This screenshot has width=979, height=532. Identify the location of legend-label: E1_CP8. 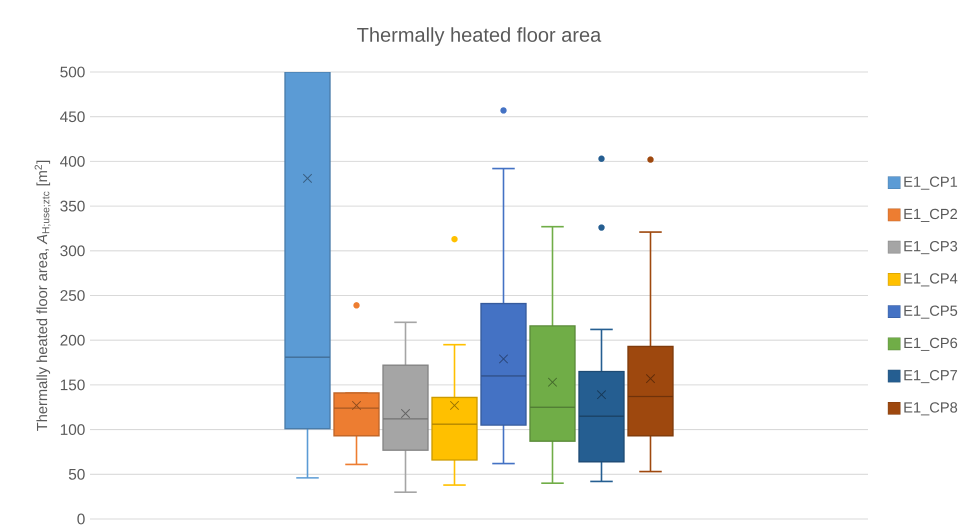
(931, 409).